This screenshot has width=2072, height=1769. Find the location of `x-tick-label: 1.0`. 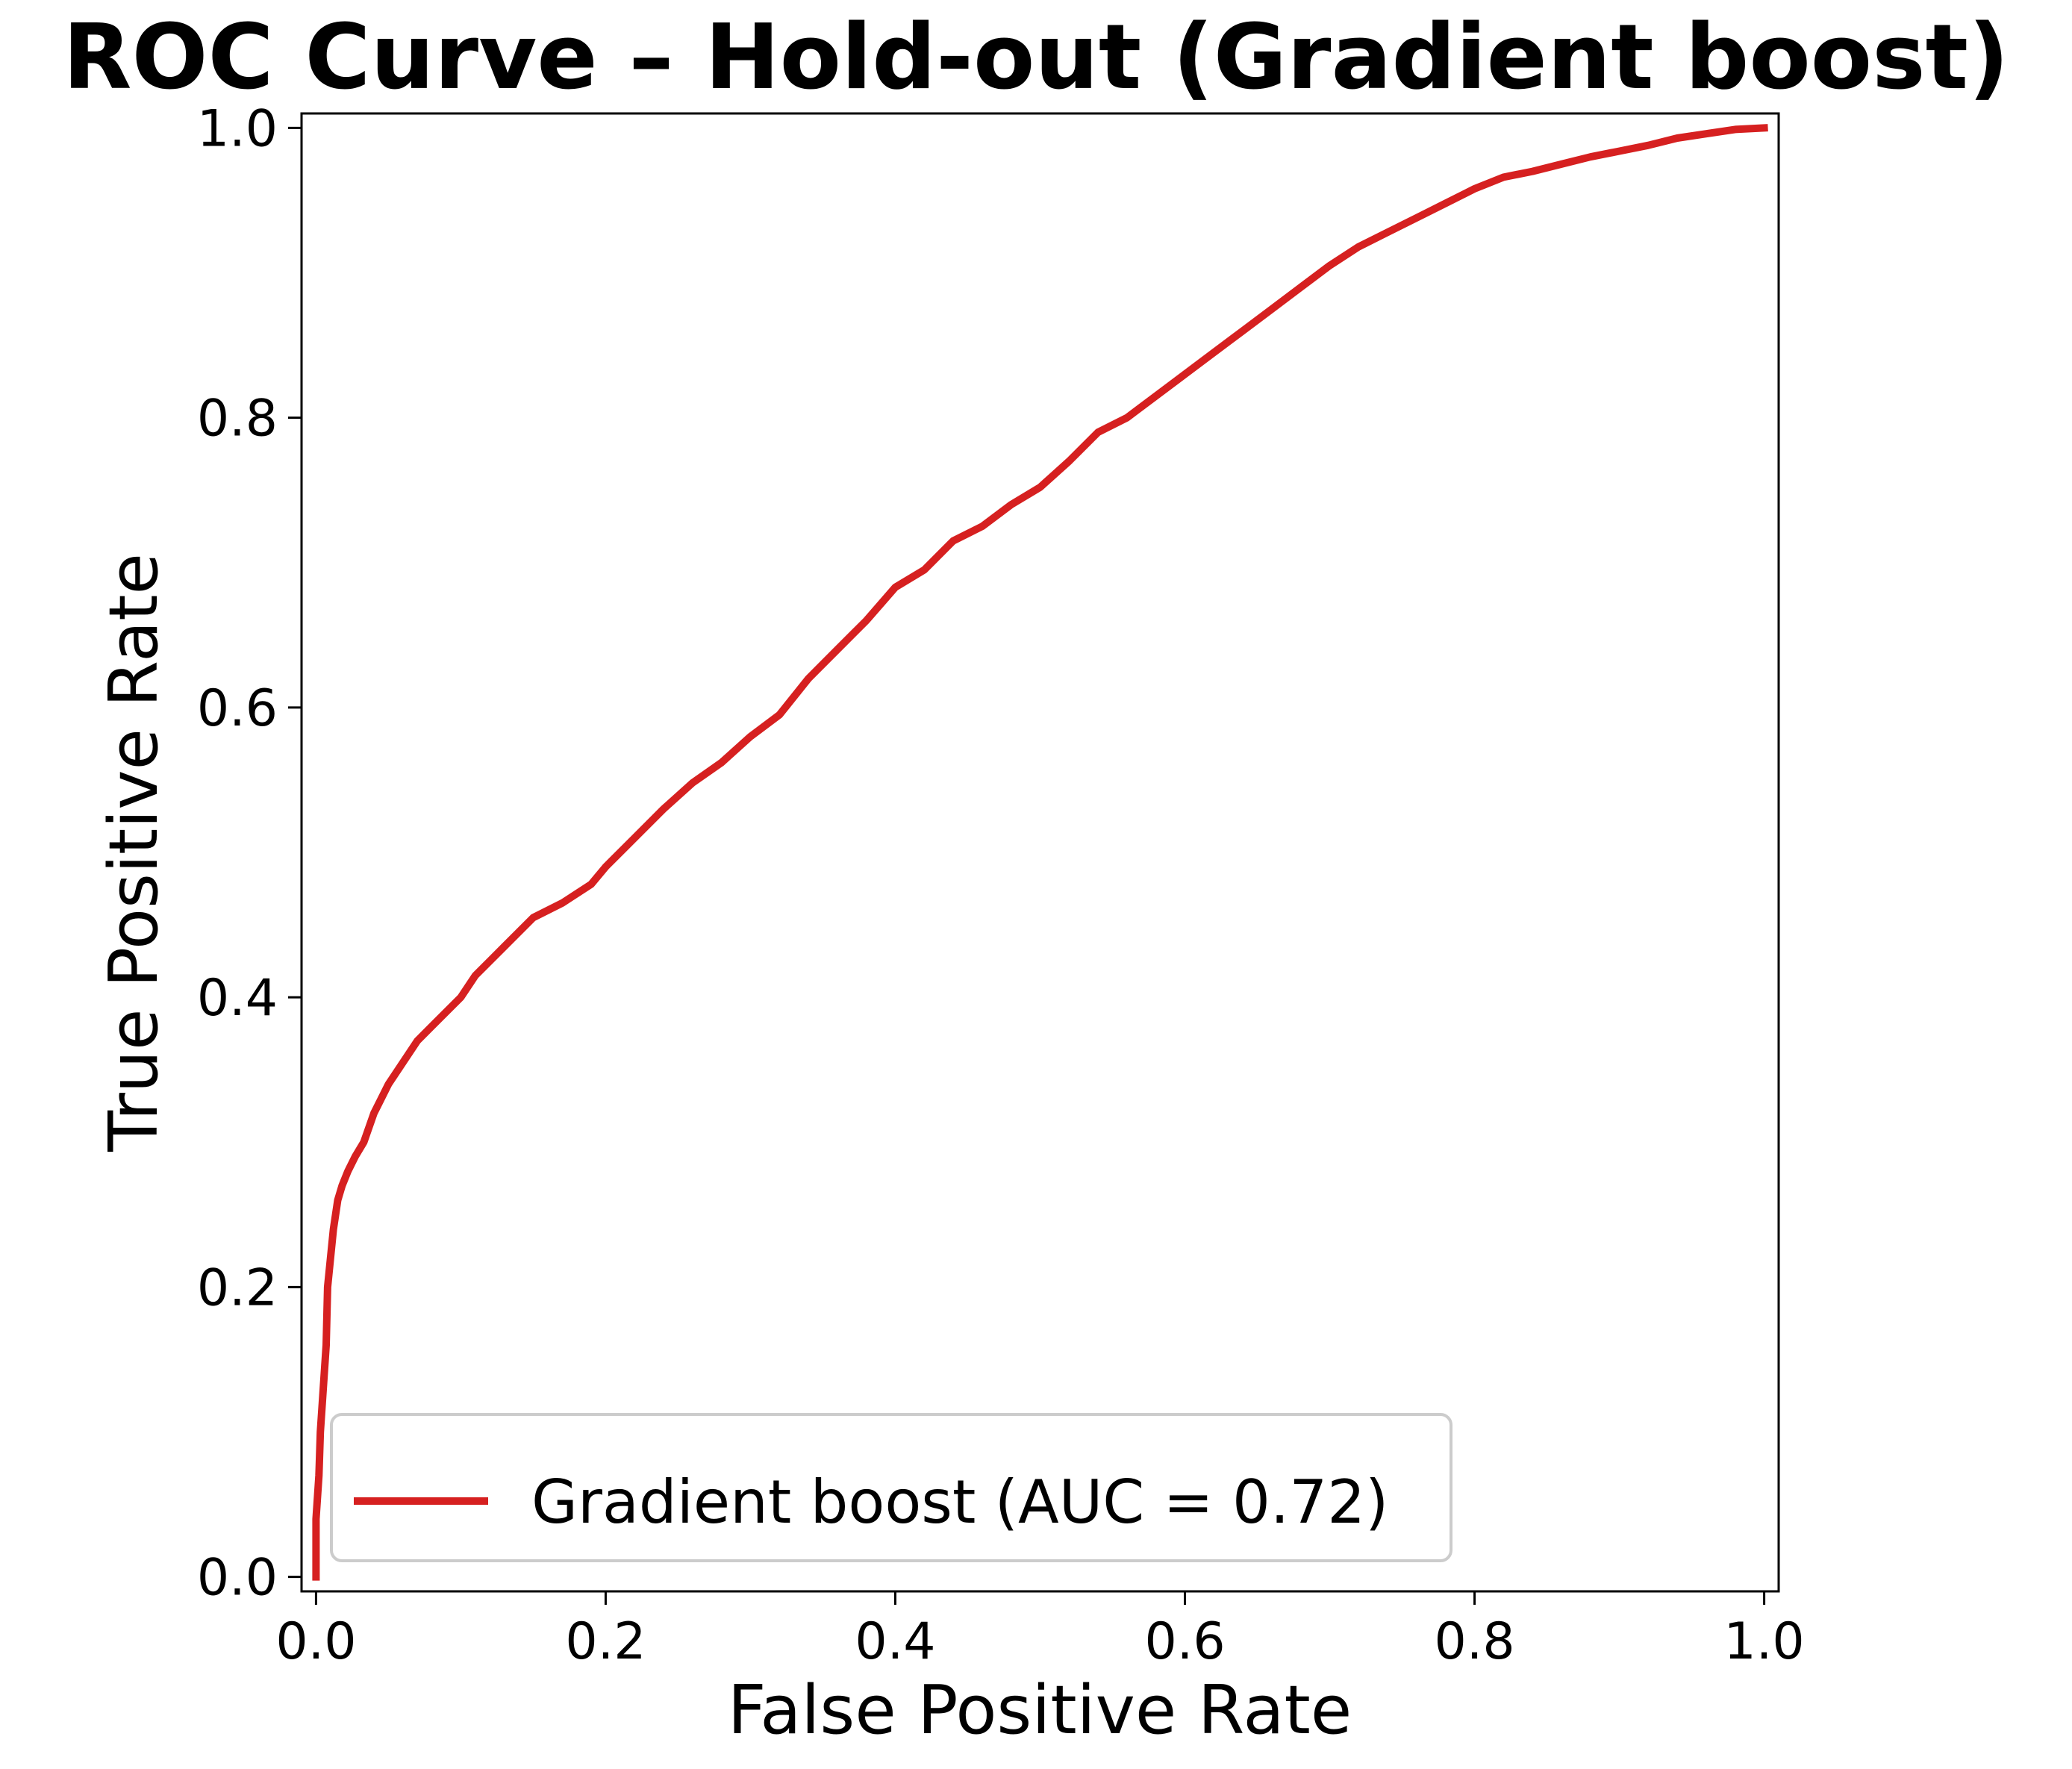

x-tick-label: 1.0 is located at coordinates (1764, 1641).